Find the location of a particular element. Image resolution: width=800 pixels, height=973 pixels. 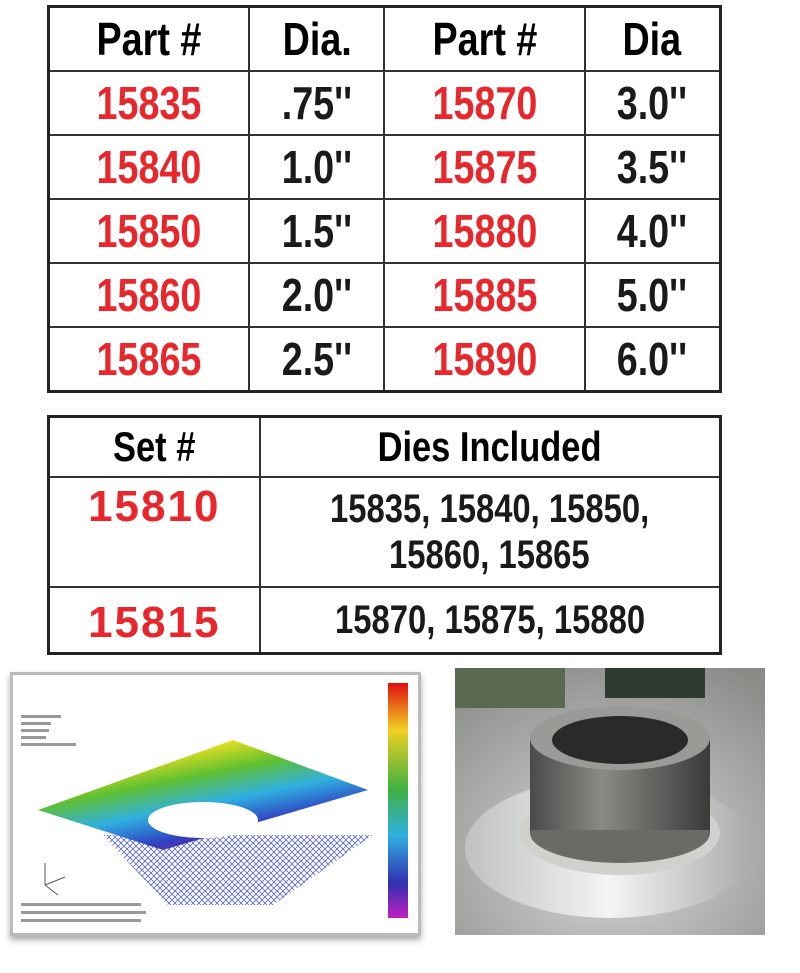

part-number-cell: 15875 is located at coordinates (484, 167).